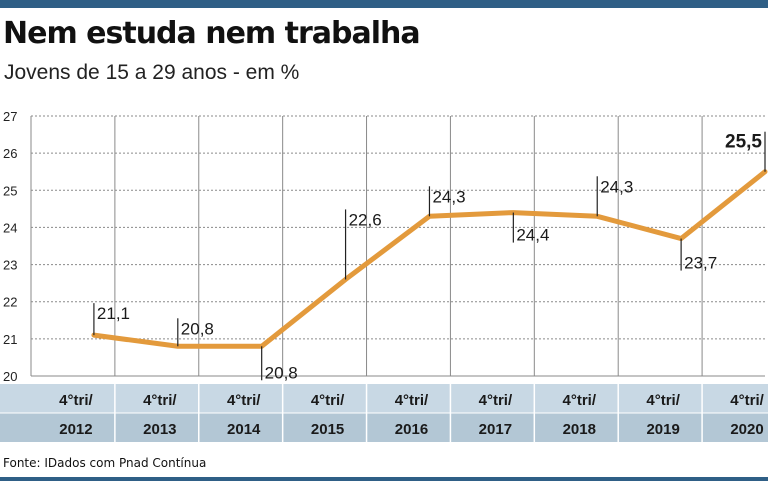 This screenshot has width=768, height=481. What do you see at coordinates (495, 429) in the screenshot?
I see `x-tick-label: 2017` at bounding box center [495, 429].